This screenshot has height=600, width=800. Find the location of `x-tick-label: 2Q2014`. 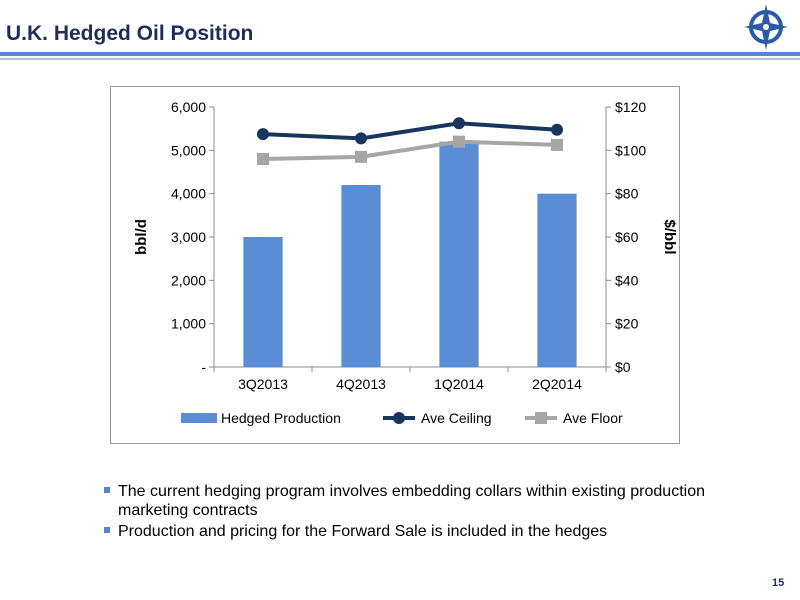

x-tick-label: 2Q2014 is located at coordinates (557, 384).